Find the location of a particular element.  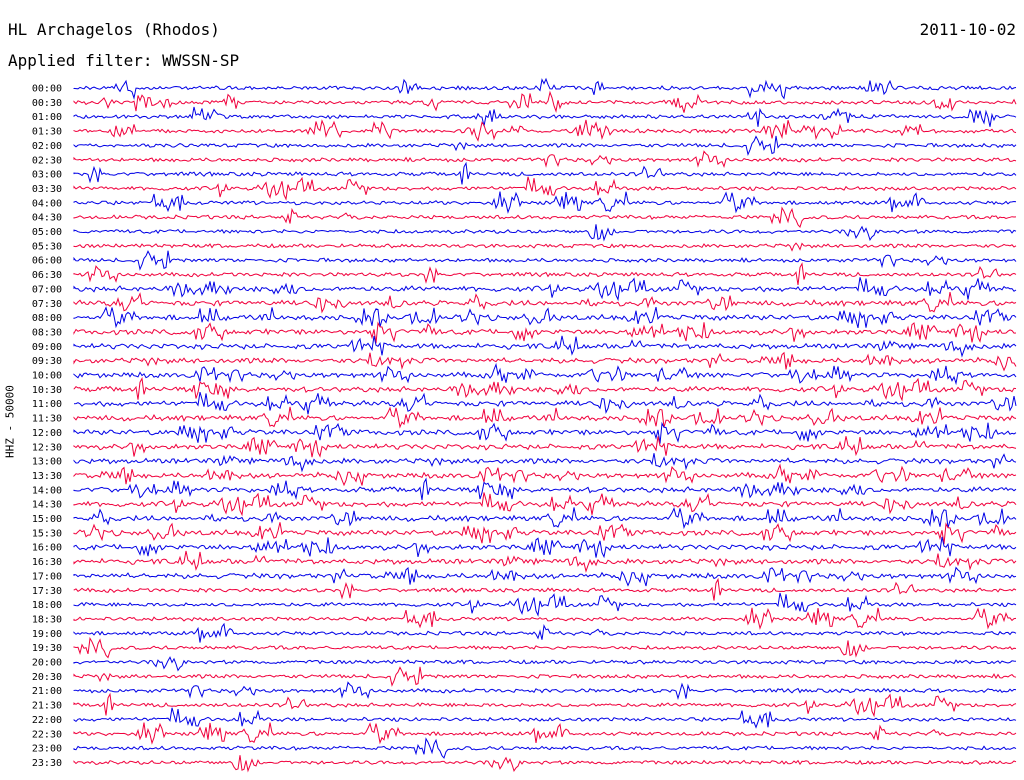

row-label: 18:00 is located at coordinates (47, 605).